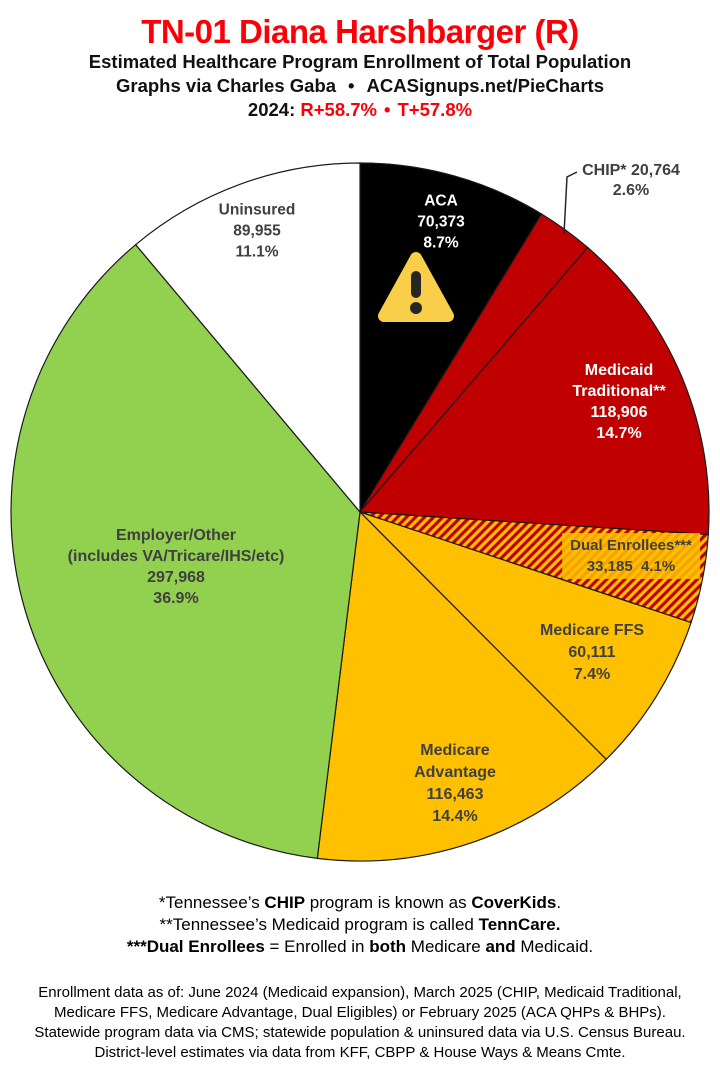 This screenshot has width=720, height=1070. Describe the element at coordinates (176, 598) in the screenshot. I see `label-line: 36.9%` at that location.